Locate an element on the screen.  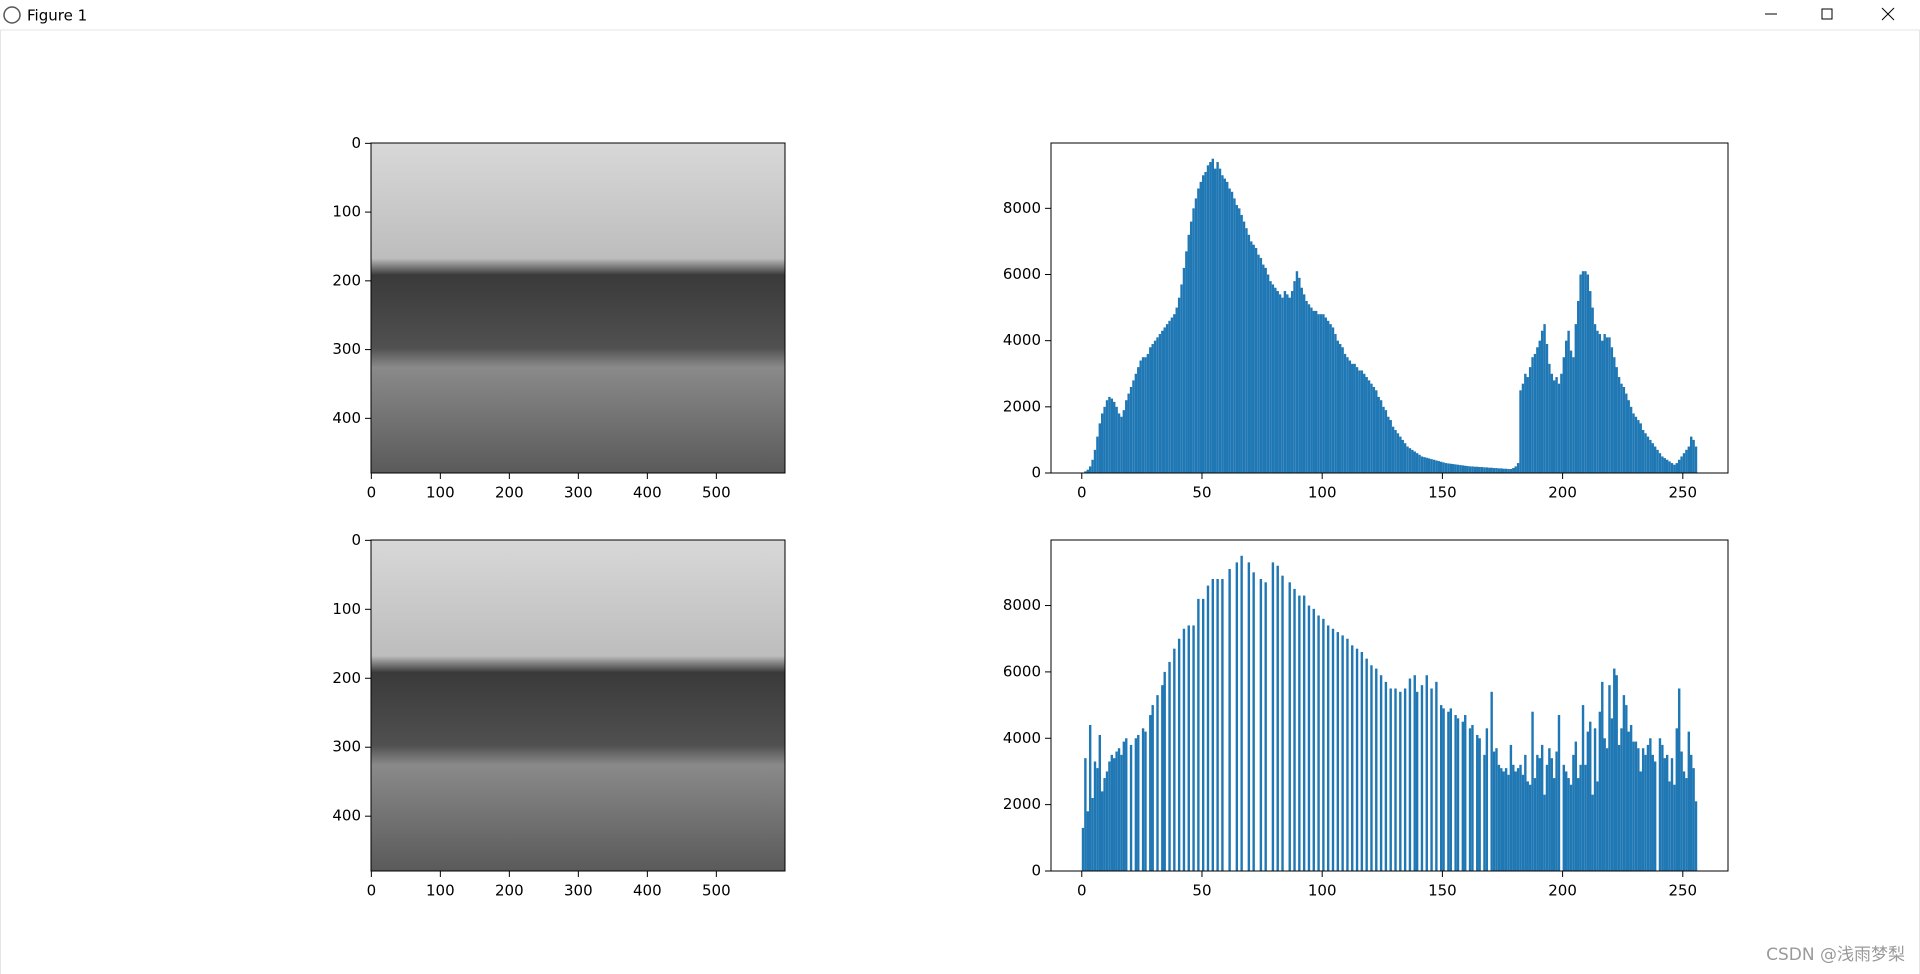
axes-frame is located at coordinates (1389, 705).